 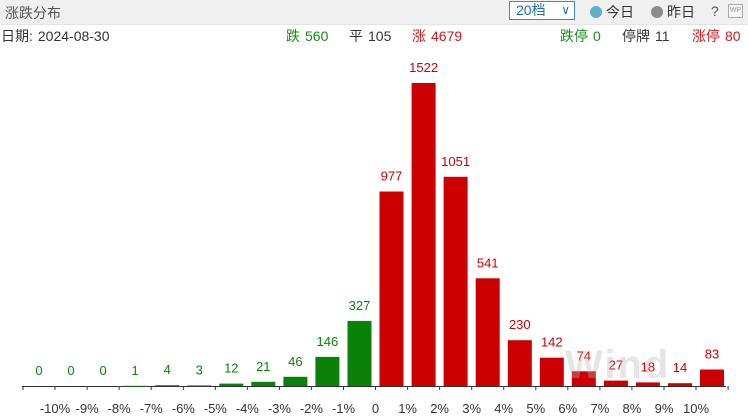 What do you see at coordinates (636, 36) in the screenshot?
I see `suspended-label: 停牌` at bounding box center [636, 36].